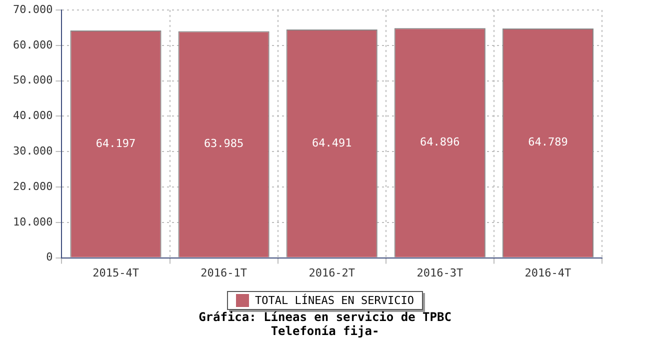 The height and width of the screenshot is (350, 650). What do you see at coordinates (224, 273) in the screenshot?
I see `x-tick-label: 2016-1T` at bounding box center [224, 273].